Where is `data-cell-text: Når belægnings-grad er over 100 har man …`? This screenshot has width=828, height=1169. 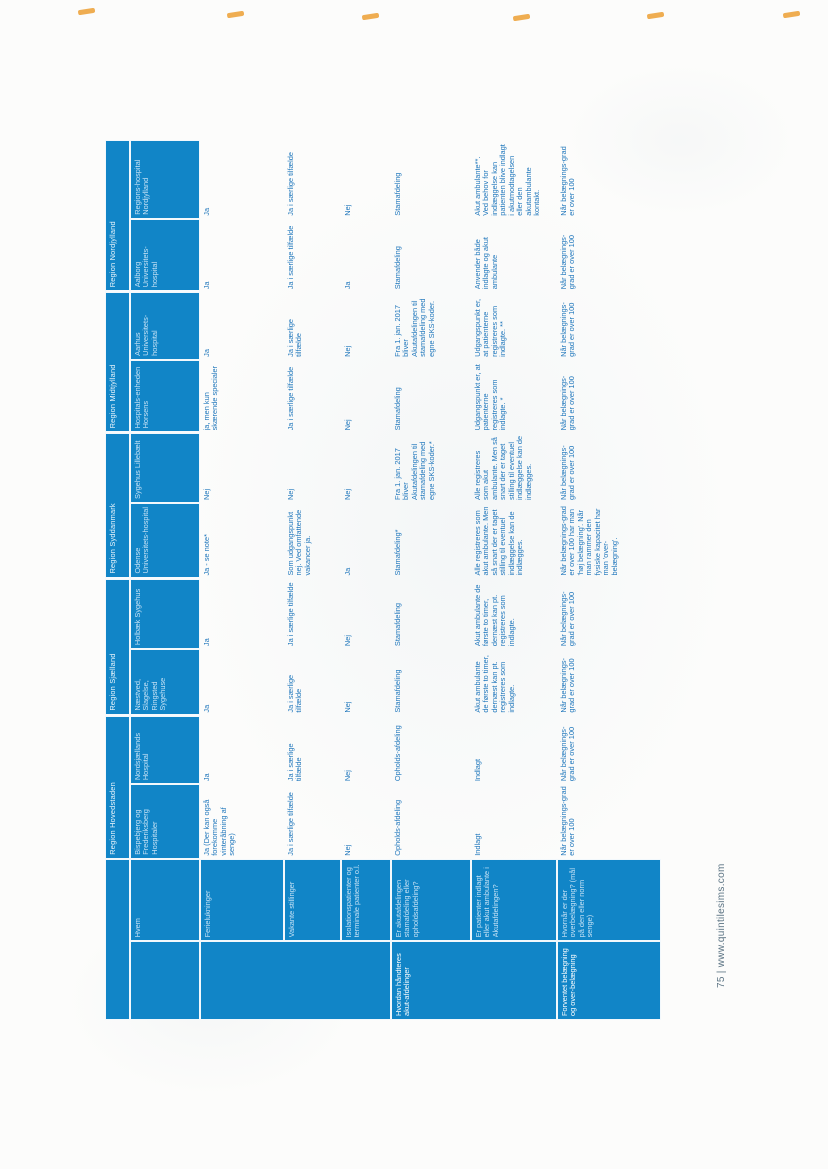 data-cell-text: Når belægnings-grad er over 100 har man … is located at coordinates (589, 541).